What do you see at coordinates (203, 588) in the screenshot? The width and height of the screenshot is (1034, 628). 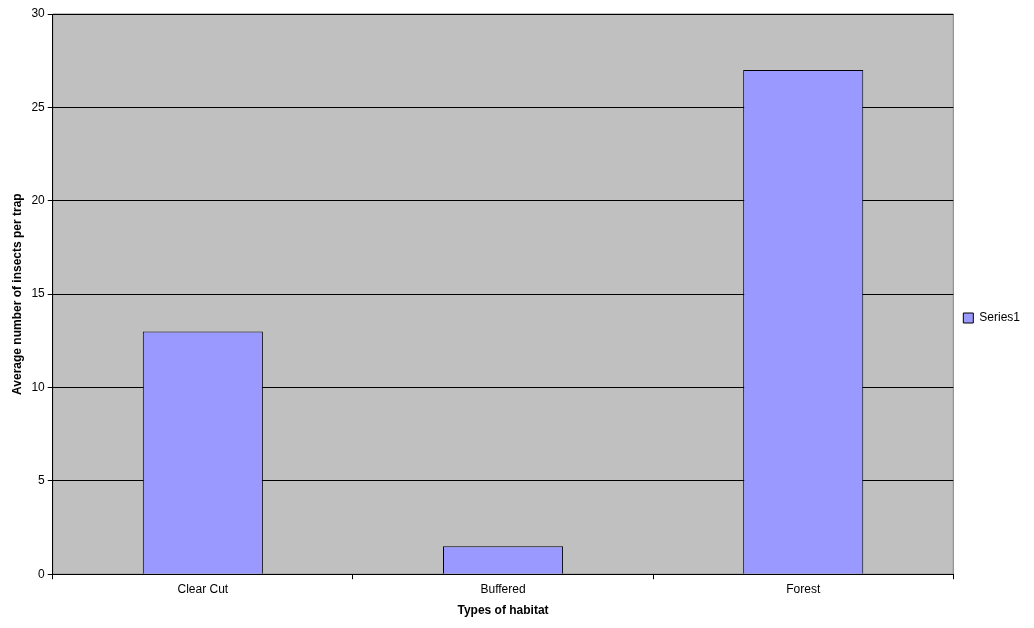 I see `x-tick-label: Clear Cut` at bounding box center [203, 588].